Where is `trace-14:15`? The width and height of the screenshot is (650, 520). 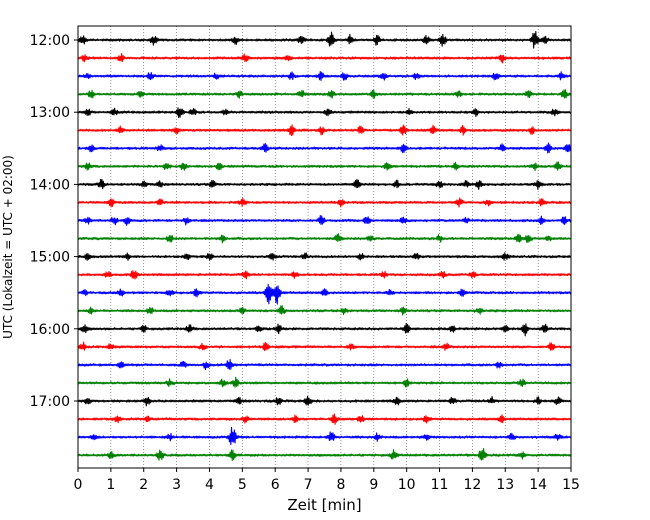 trace-14:15 is located at coordinates (324, 202).